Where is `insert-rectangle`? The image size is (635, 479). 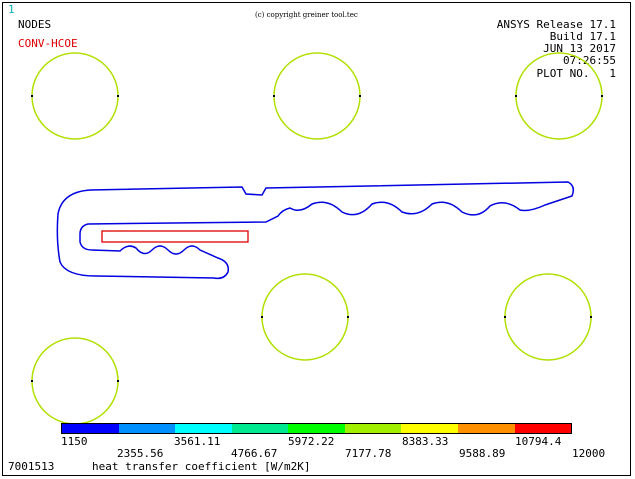 insert-rectangle is located at coordinates (175, 236).